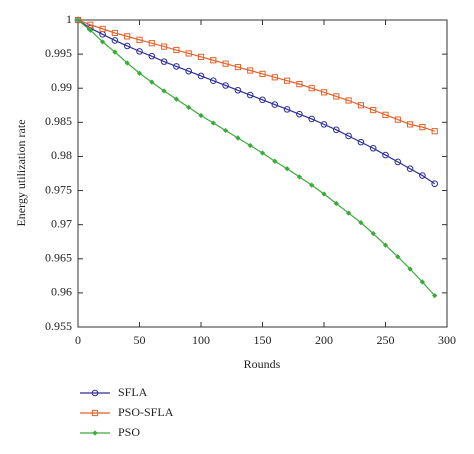 The width and height of the screenshot is (474, 454). I want to click on x-tick-label: 150, so click(263, 340).